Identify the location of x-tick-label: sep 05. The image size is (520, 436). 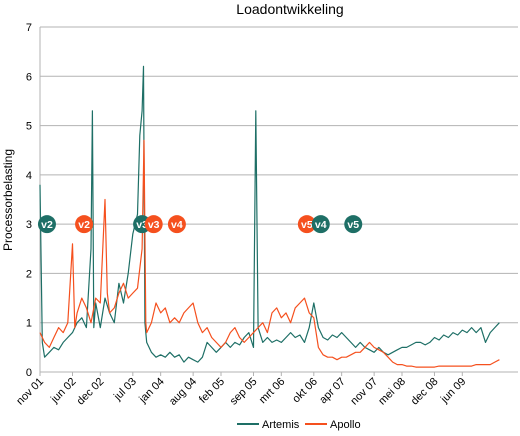
(244, 392).